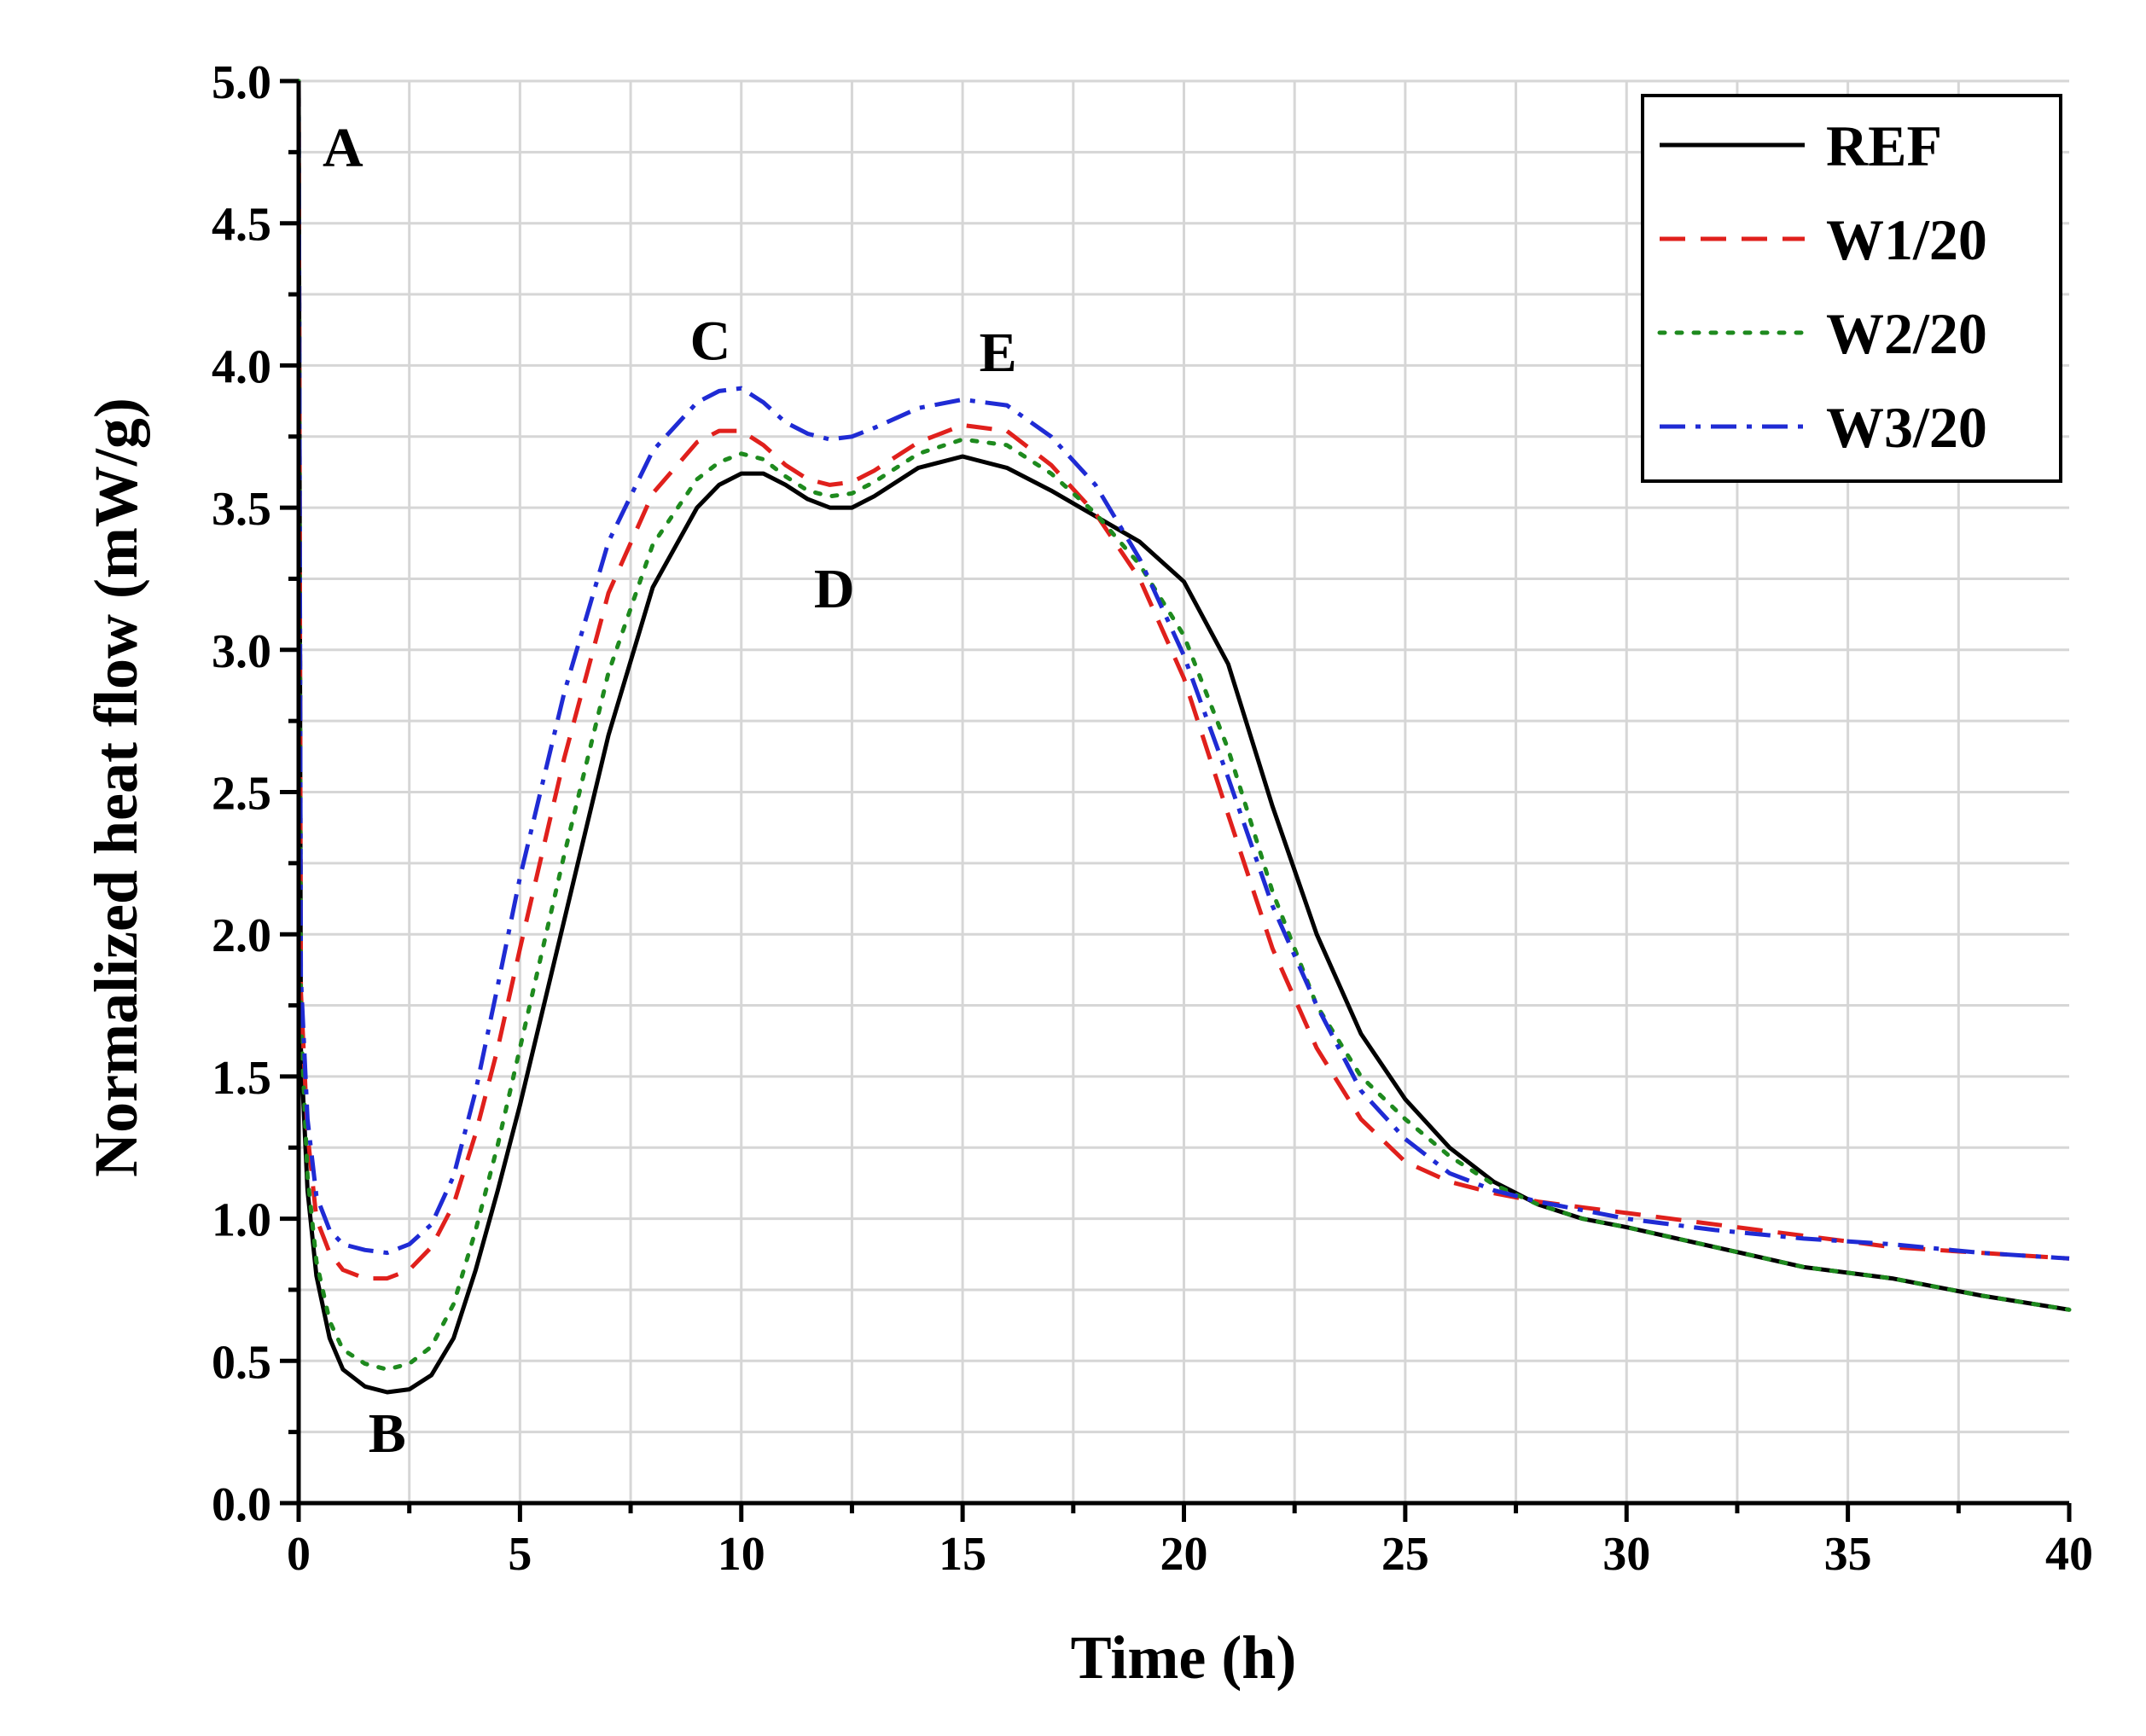  Describe the element at coordinates (241, 82) in the screenshot. I see `y-tick-label: 5.0` at that location.